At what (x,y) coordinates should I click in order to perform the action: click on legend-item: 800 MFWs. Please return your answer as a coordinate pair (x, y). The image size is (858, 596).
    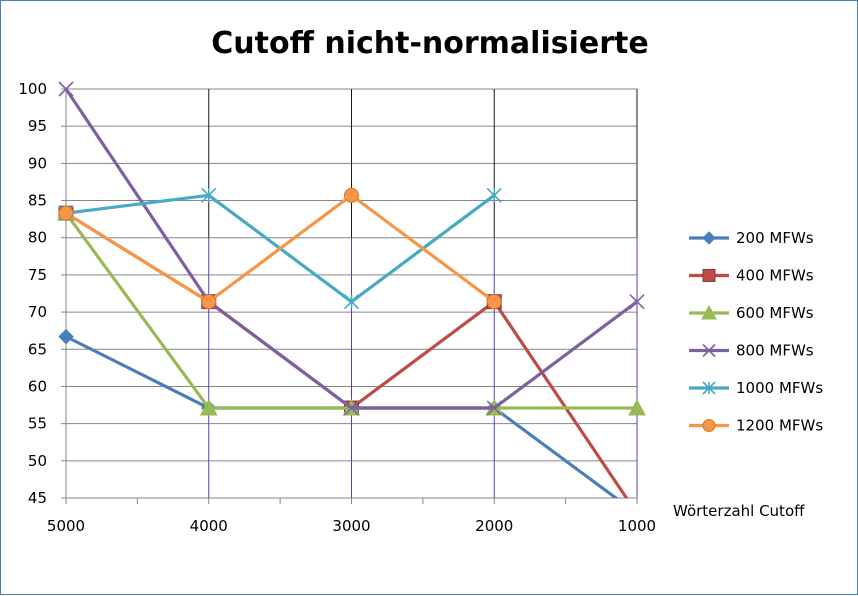
    Looking at the image, I should click on (751, 351).